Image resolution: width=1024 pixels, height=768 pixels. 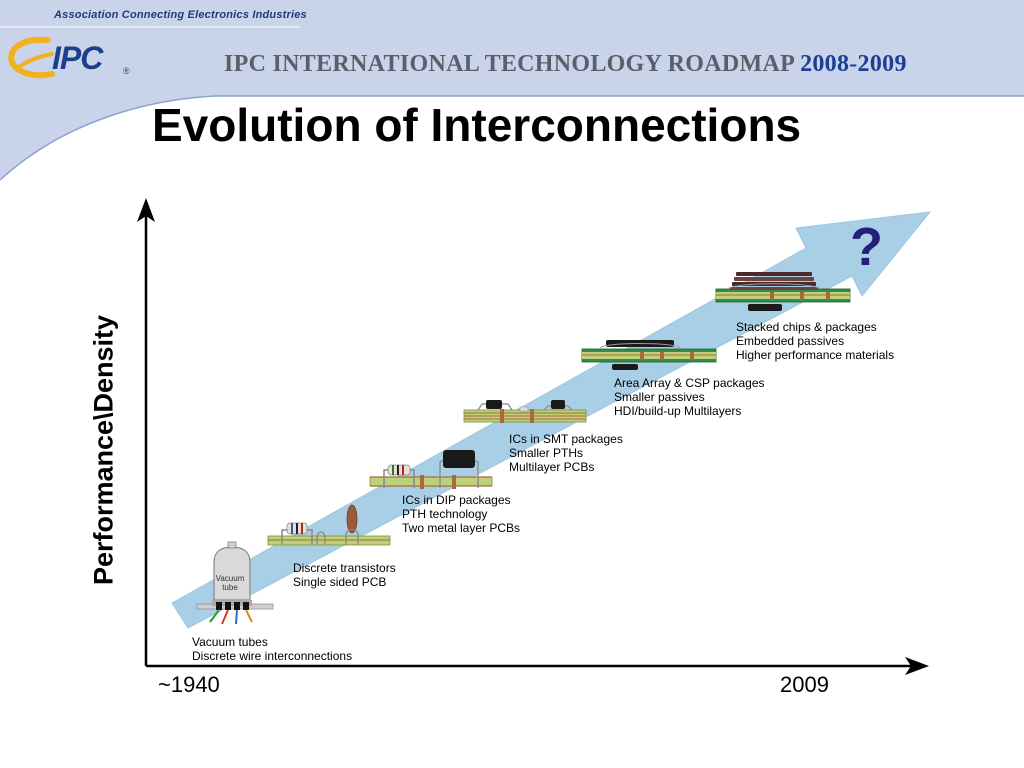 I want to click on caption-line: Single sided PCB, so click(x=340, y=582).